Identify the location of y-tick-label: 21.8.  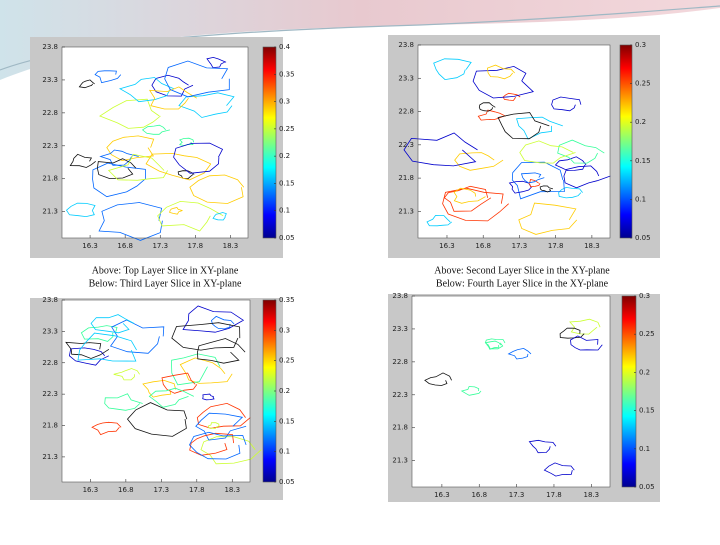
(50, 179).